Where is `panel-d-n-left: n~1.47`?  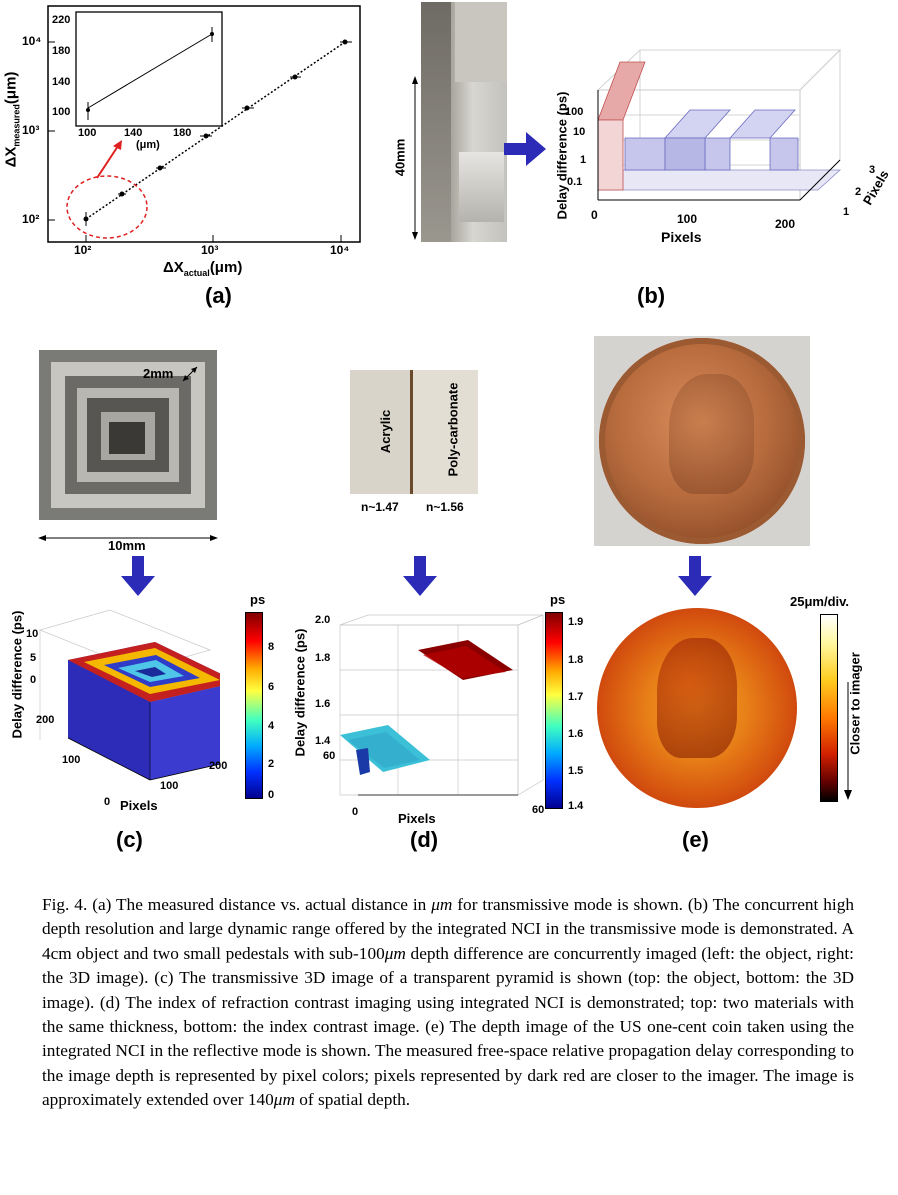
panel-d-n-left: n~1.47 is located at coordinates (380, 507).